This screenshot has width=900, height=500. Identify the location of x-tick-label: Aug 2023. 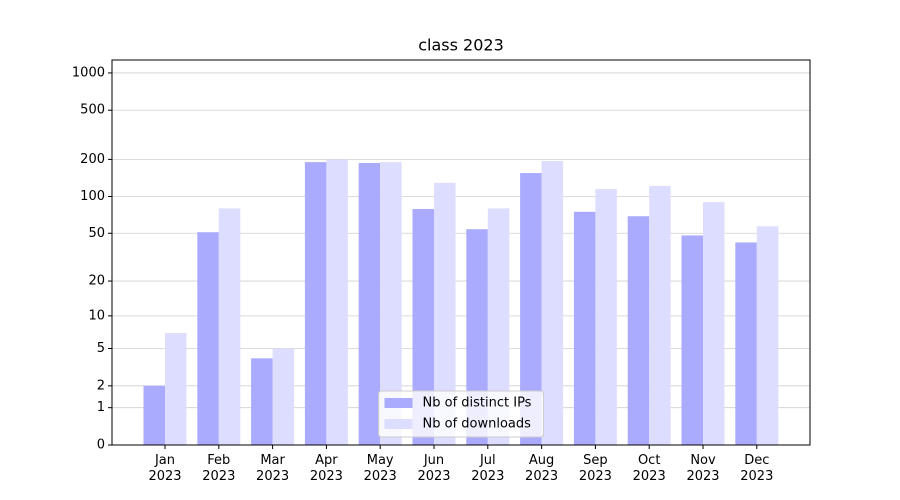
(542, 468).